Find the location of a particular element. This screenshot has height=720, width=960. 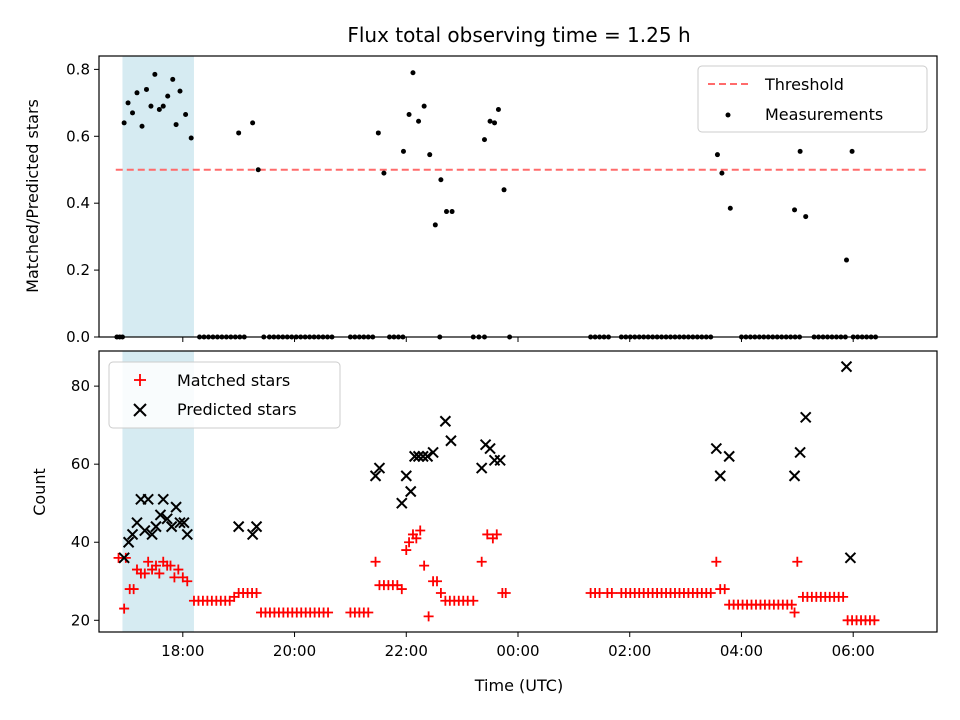

y-tick-label: 80 is located at coordinates (80, 386).